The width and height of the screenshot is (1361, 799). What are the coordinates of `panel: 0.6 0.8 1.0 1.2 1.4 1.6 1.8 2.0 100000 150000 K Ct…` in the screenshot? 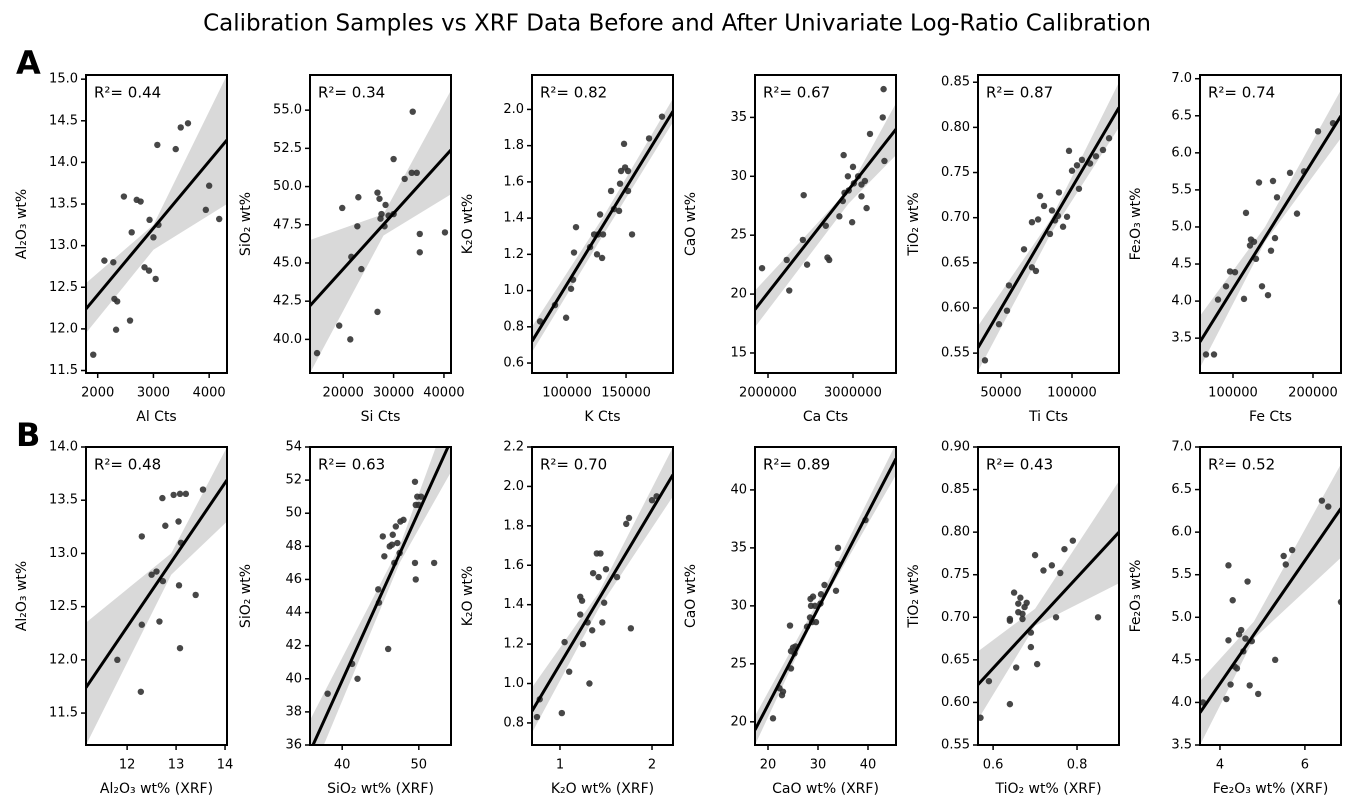 It's located at (567, 249).